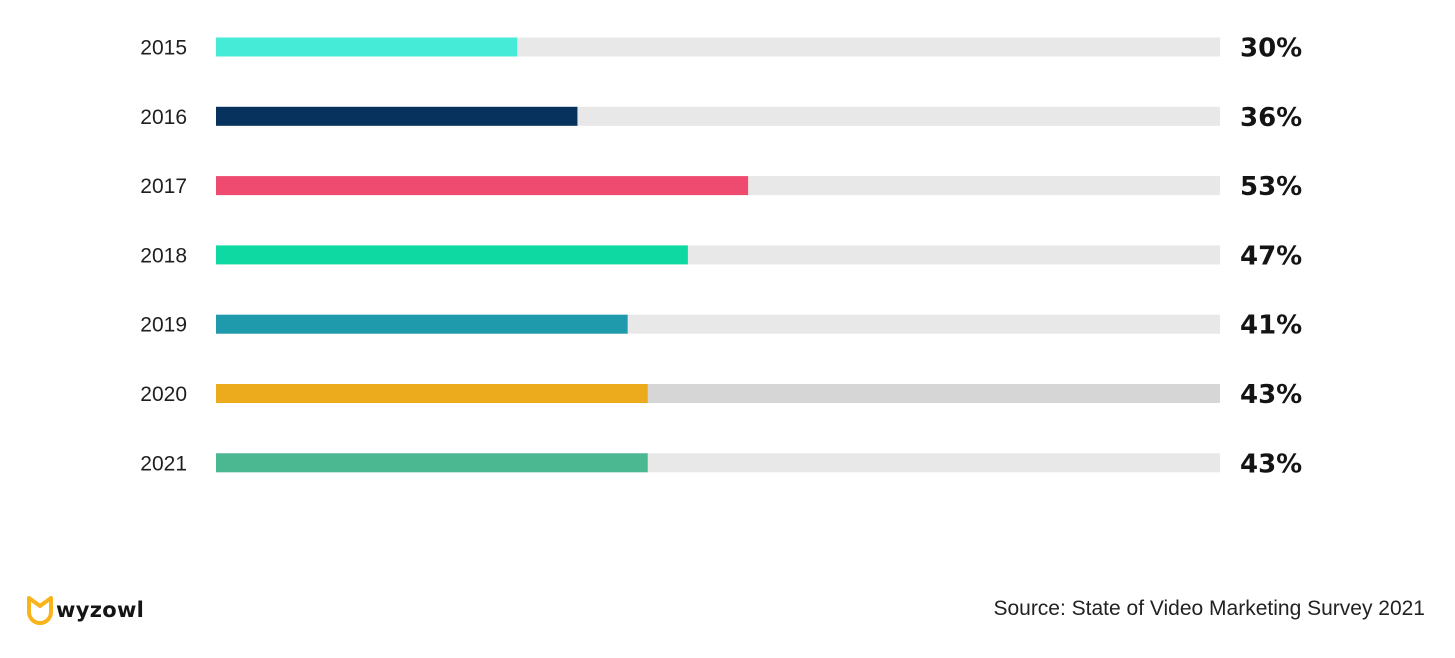  What do you see at coordinates (1271, 118) in the screenshot?
I see `data-label: 36%` at bounding box center [1271, 118].